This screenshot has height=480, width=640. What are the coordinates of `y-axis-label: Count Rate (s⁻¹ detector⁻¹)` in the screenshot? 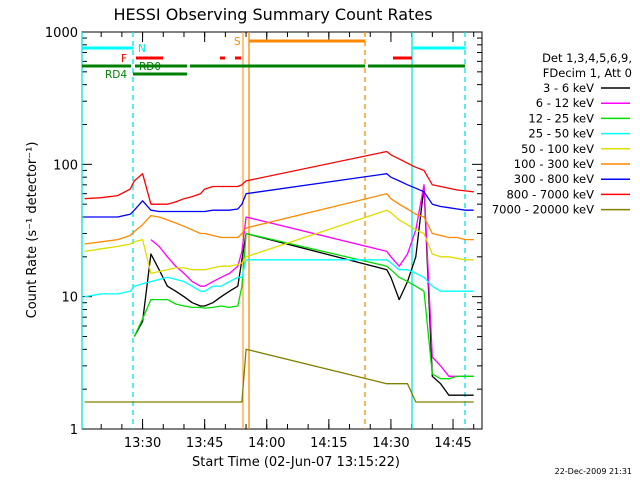 It's located at (32, 230).